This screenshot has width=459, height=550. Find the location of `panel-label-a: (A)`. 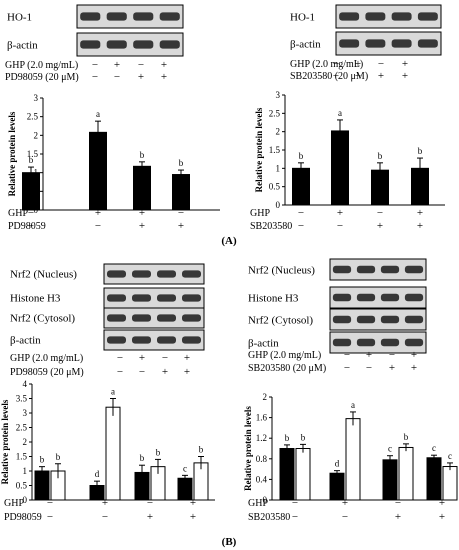

panel-label-a: (A) is located at coordinates (229, 241).